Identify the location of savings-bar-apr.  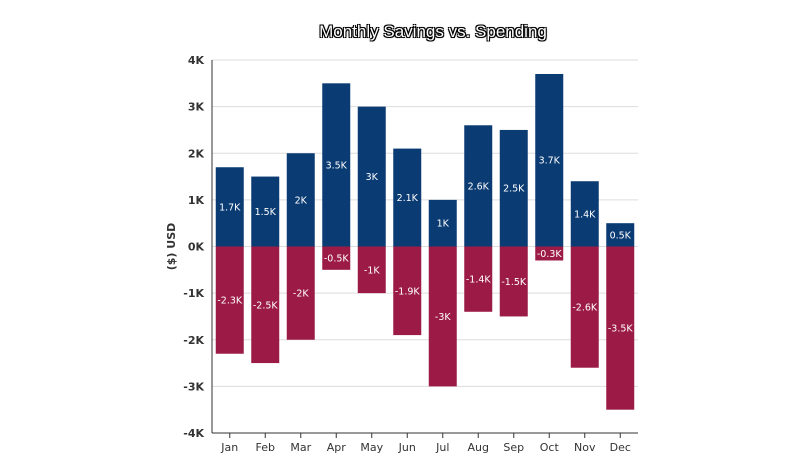
(336, 165).